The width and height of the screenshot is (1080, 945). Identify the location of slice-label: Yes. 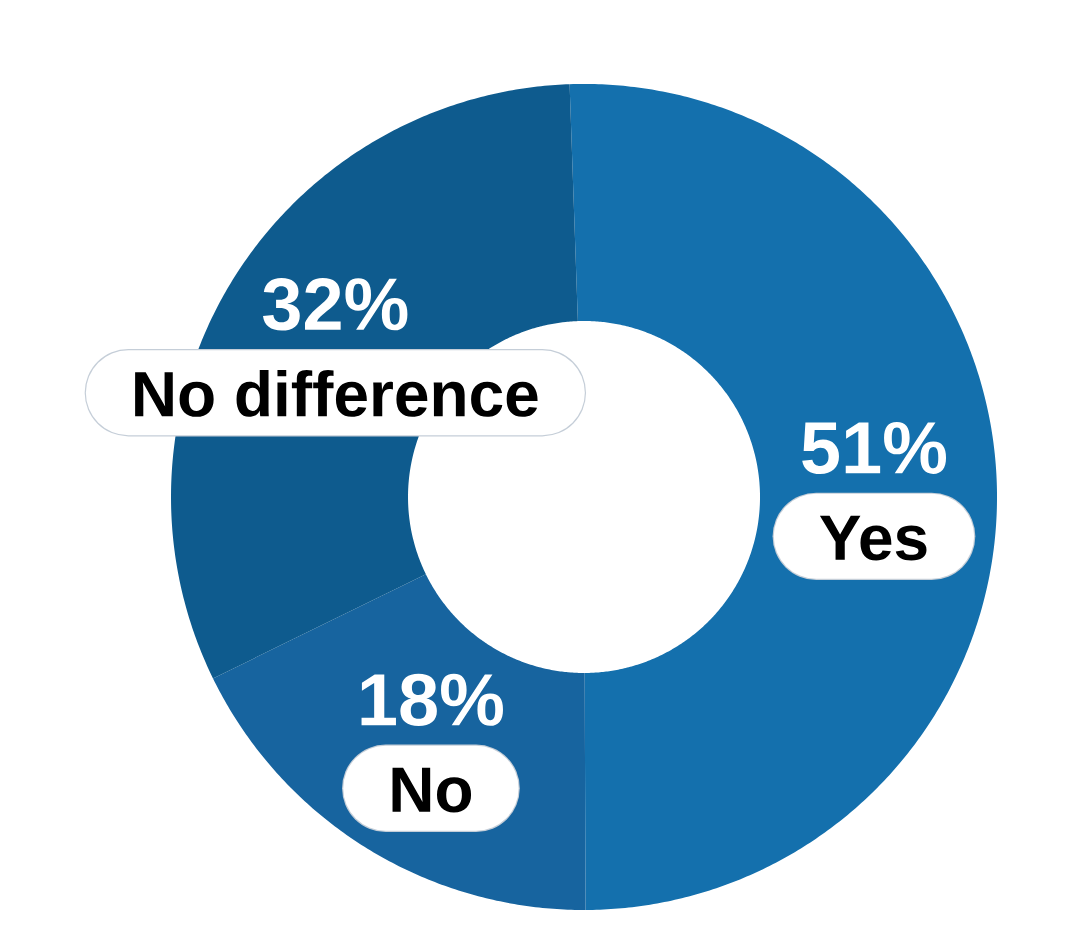
(873, 538).